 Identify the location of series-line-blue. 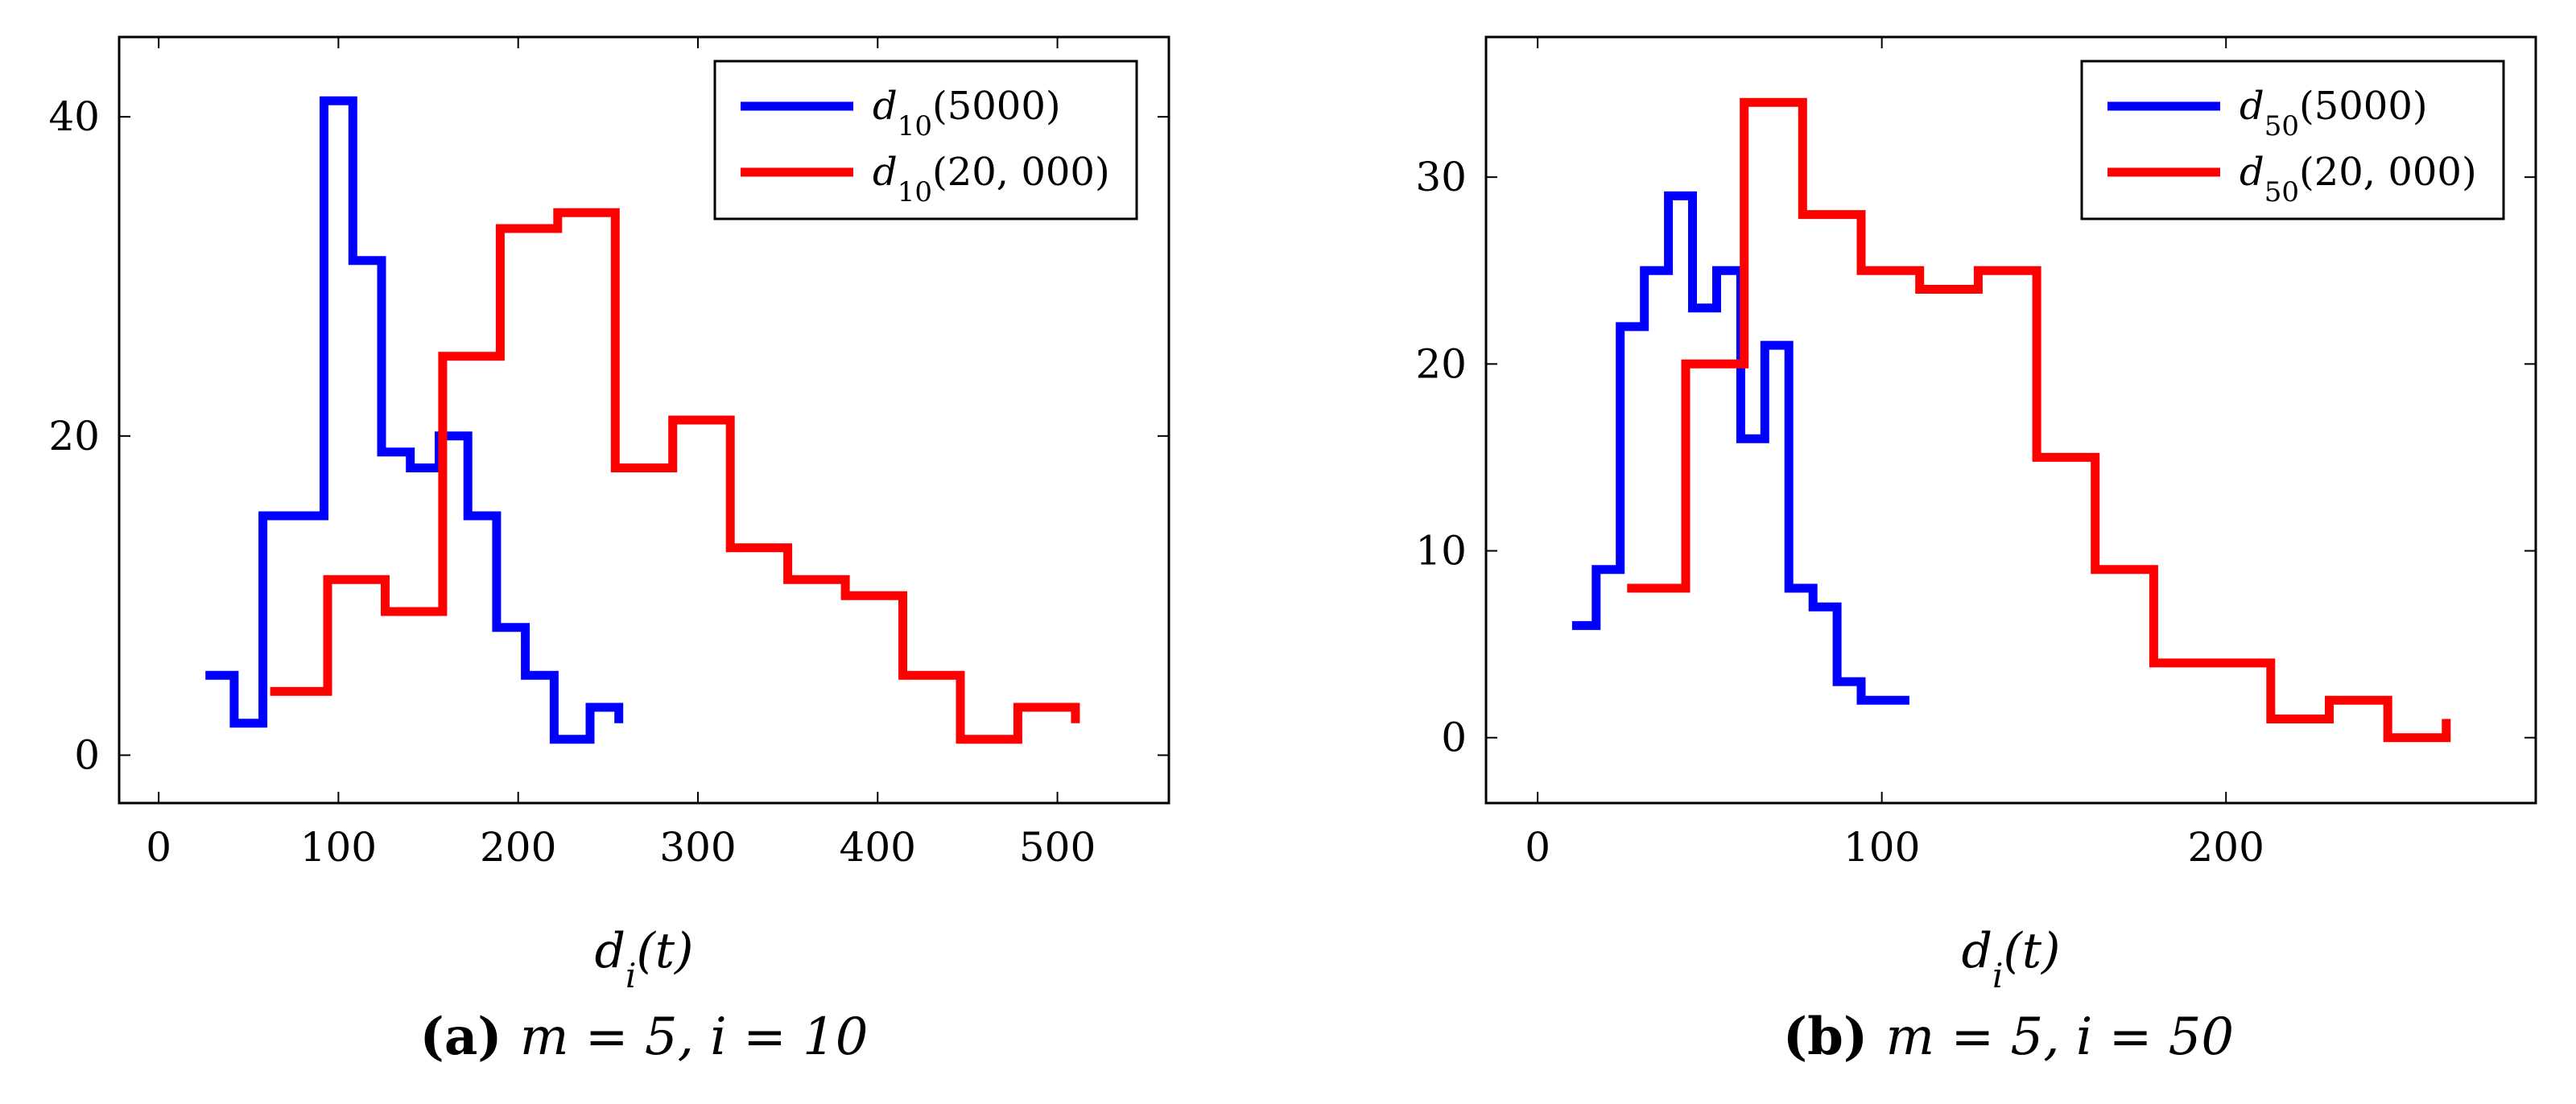
(414, 420).